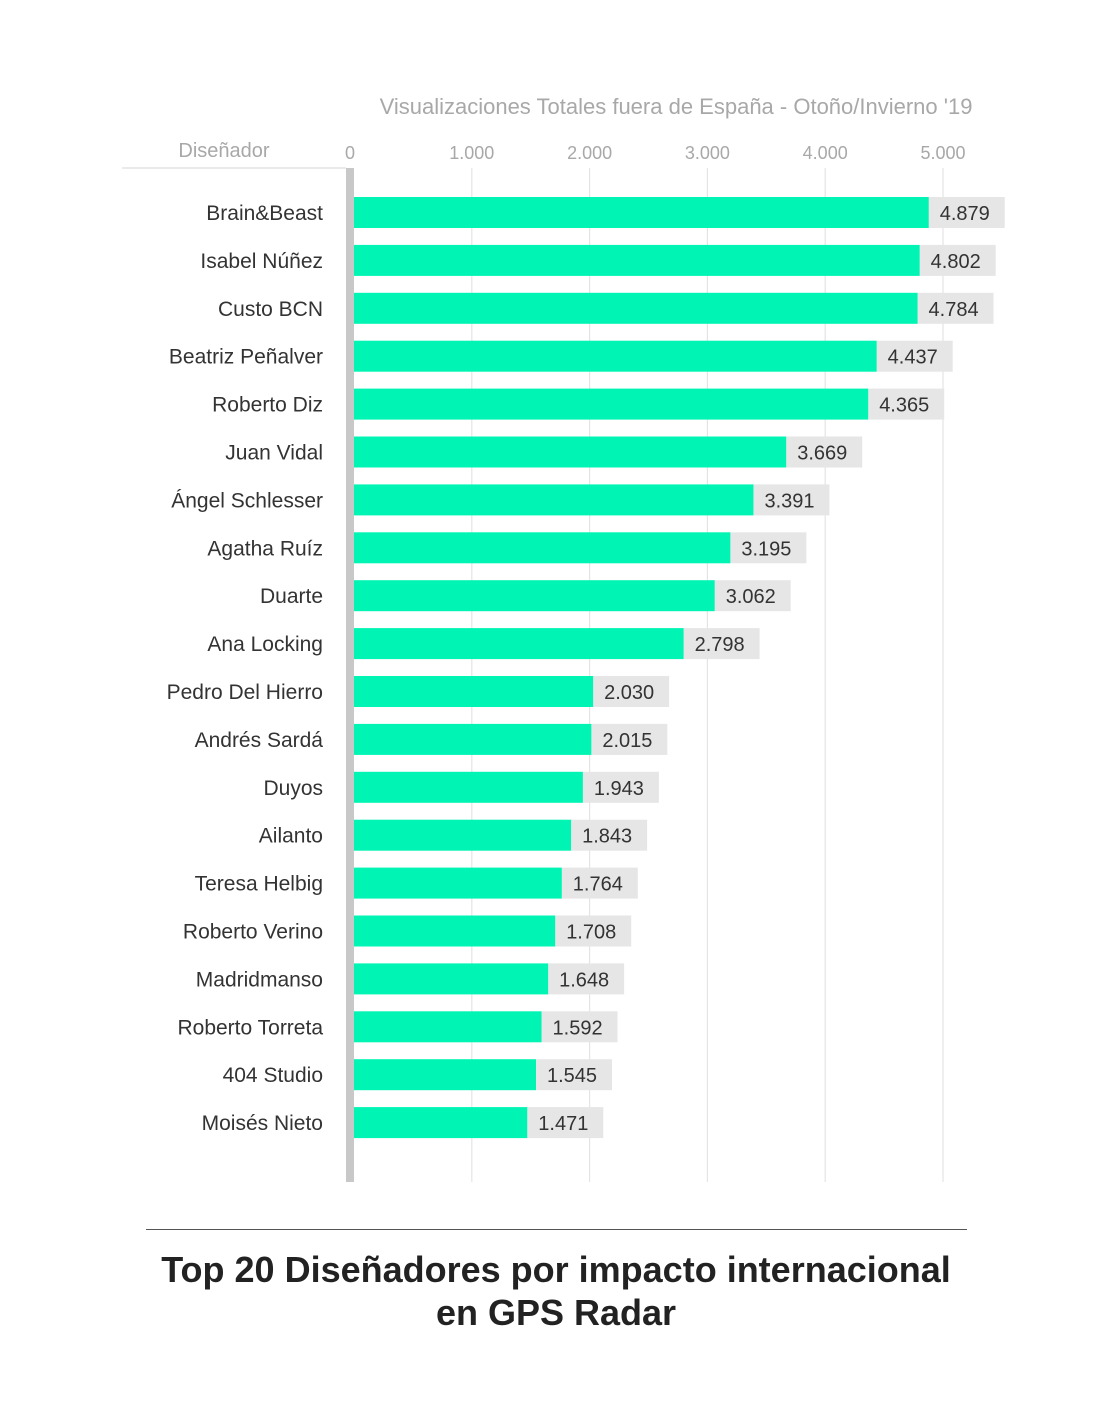 The height and width of the screenshot is (1415, 1100). Describe the element at coordinates (247, 500) in the screenshot. I see `category-label: Ángel Schlesser` at that location.